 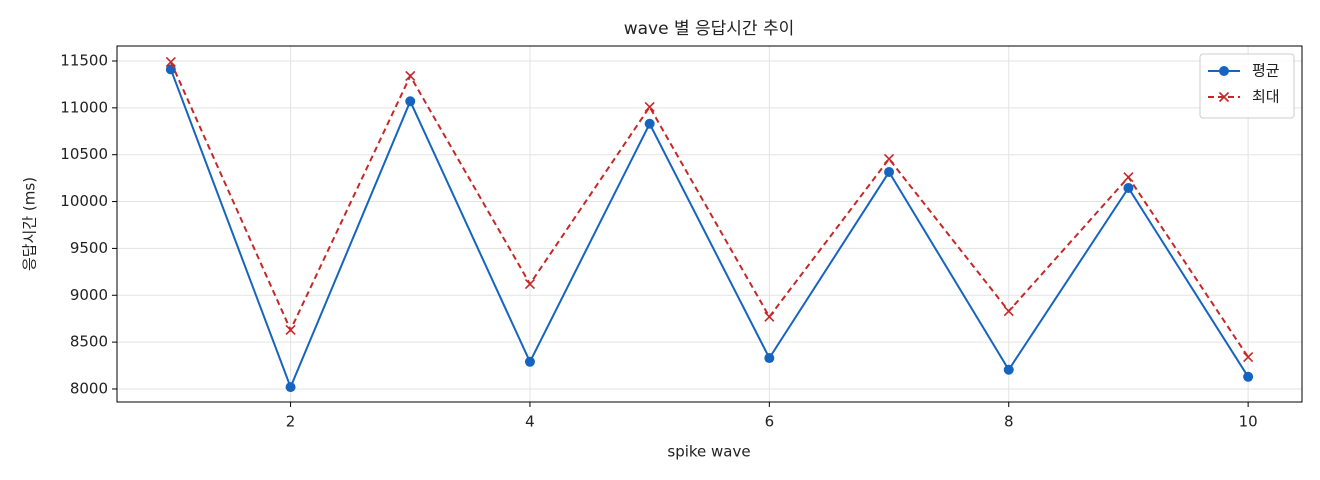 I want to click on x-tick-label: 8, so click(x=1009, y=422).